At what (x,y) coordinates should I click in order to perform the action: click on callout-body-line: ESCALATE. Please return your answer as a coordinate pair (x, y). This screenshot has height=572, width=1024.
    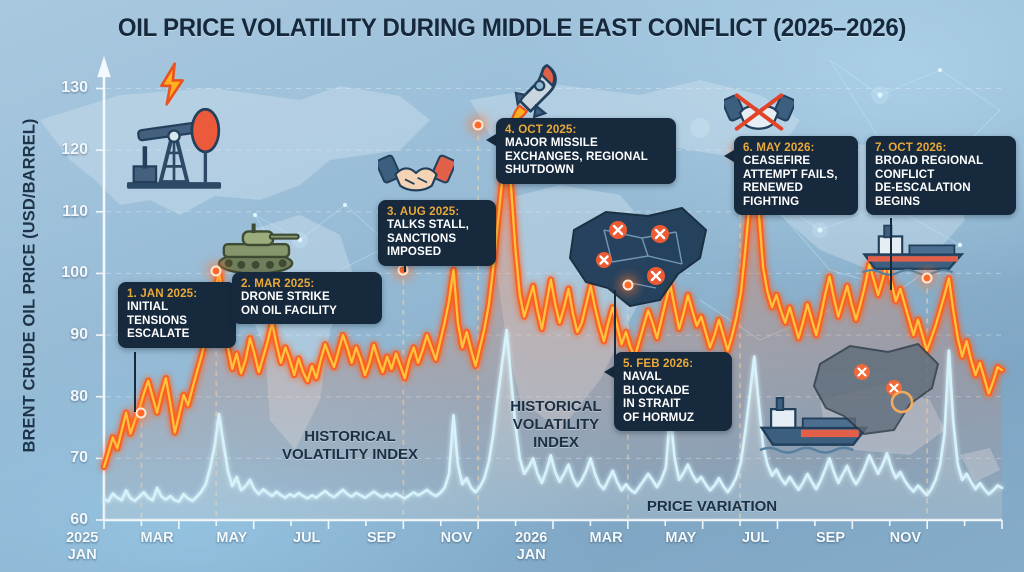
    Looking at the image, I should click on (158, 334).